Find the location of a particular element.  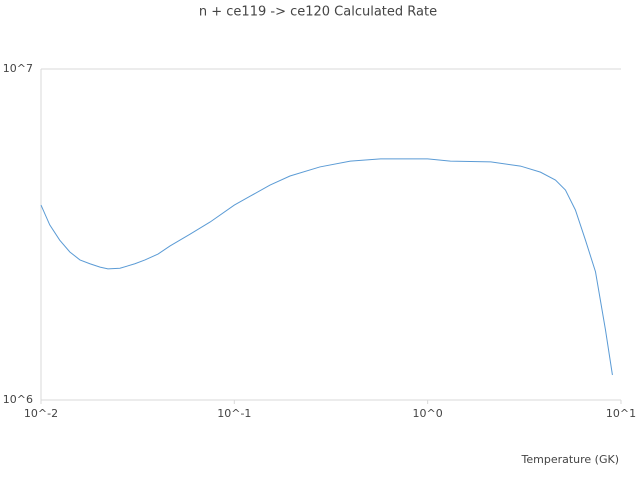

x-tick-label: 10^0 is located at coordinates (428, 413).